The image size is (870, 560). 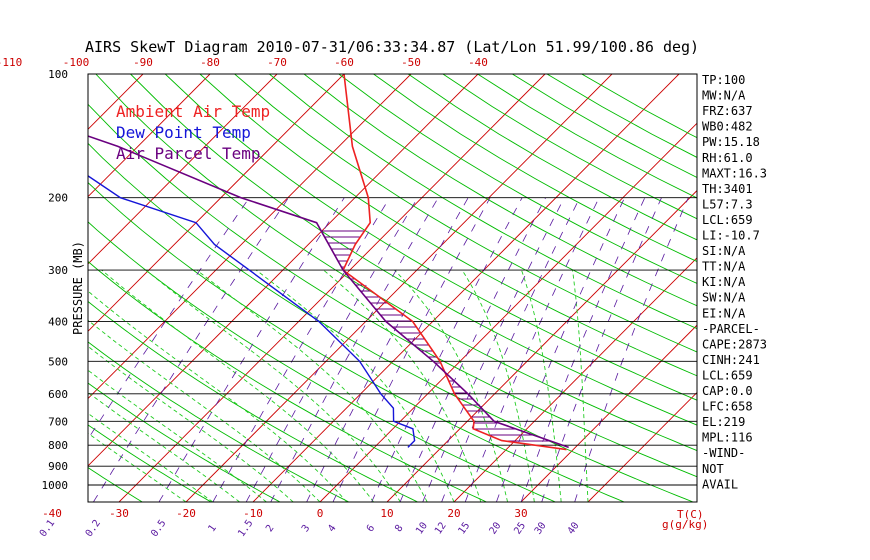 What do you see at coordinates (731, 236) in the screenshot?
I see `stat-line: LI:-10.7` at bounding box center [731, 236].